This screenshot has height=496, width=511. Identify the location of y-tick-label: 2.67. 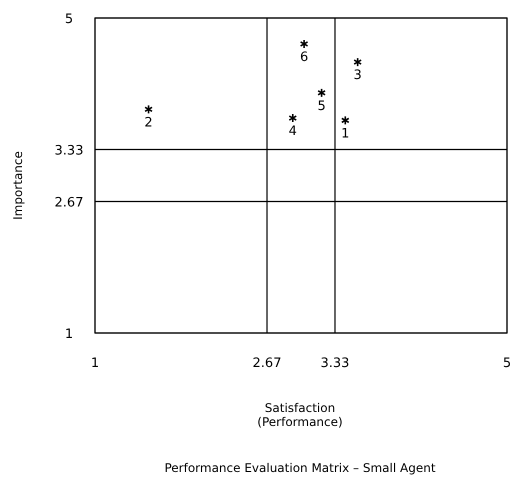
(69, 202).